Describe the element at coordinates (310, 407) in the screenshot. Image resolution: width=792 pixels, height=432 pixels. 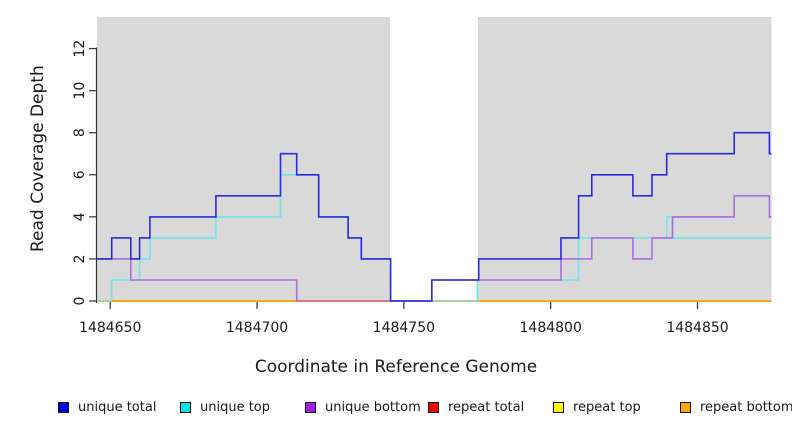
I see `legend-swatch-unique-bottom` at that location.